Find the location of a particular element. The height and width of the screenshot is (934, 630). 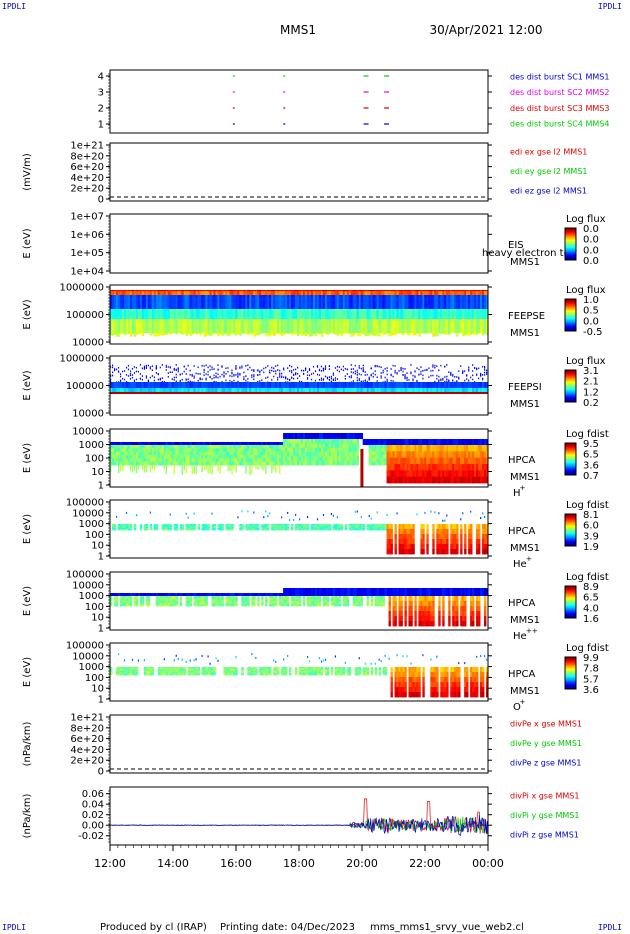

panel-frame is located at coordinates (299, 243).